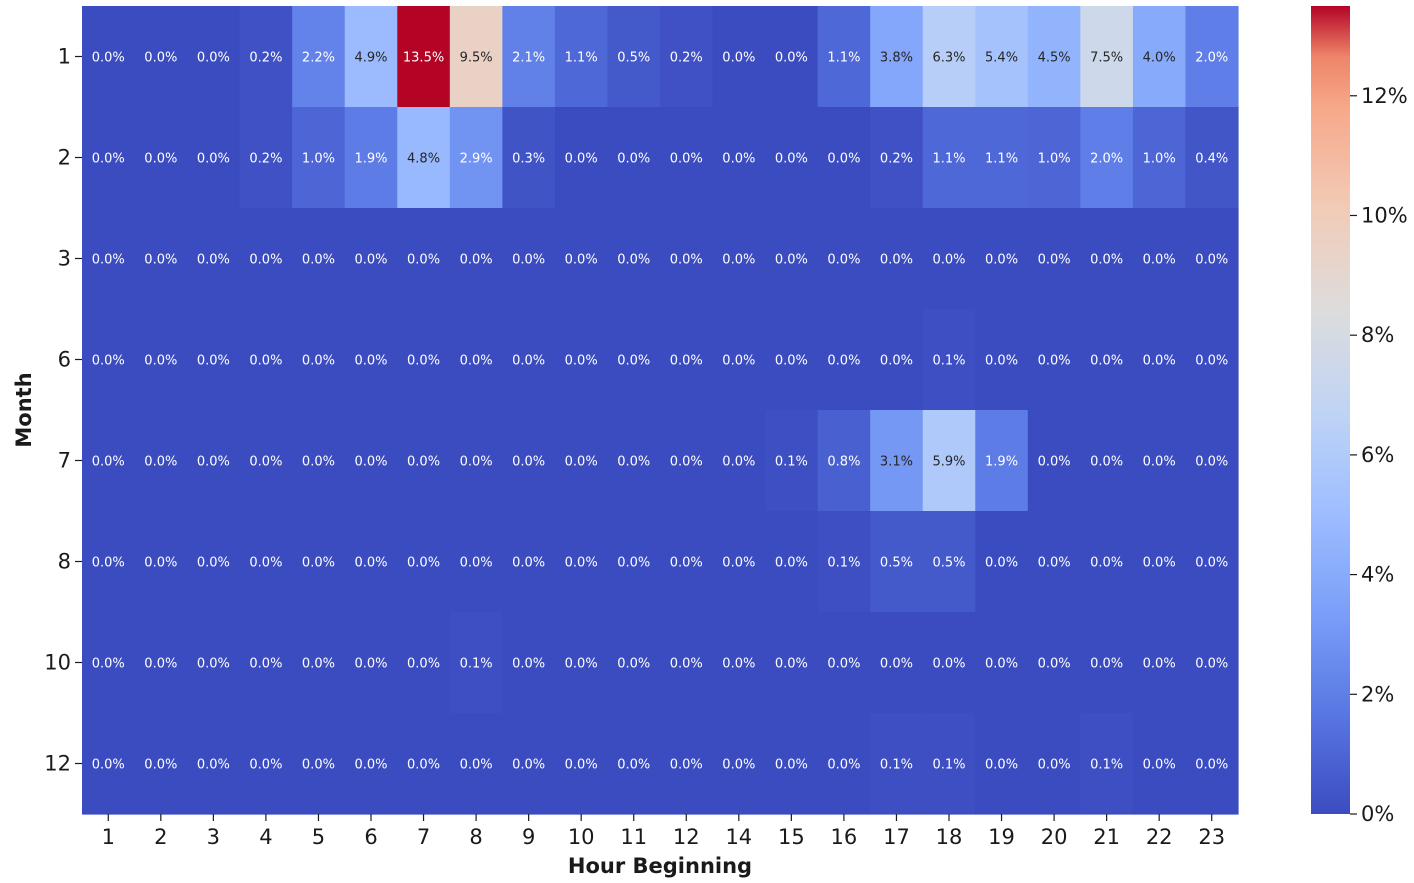  I want to click on cell-value-label: 3.1%, so click(896, 462).